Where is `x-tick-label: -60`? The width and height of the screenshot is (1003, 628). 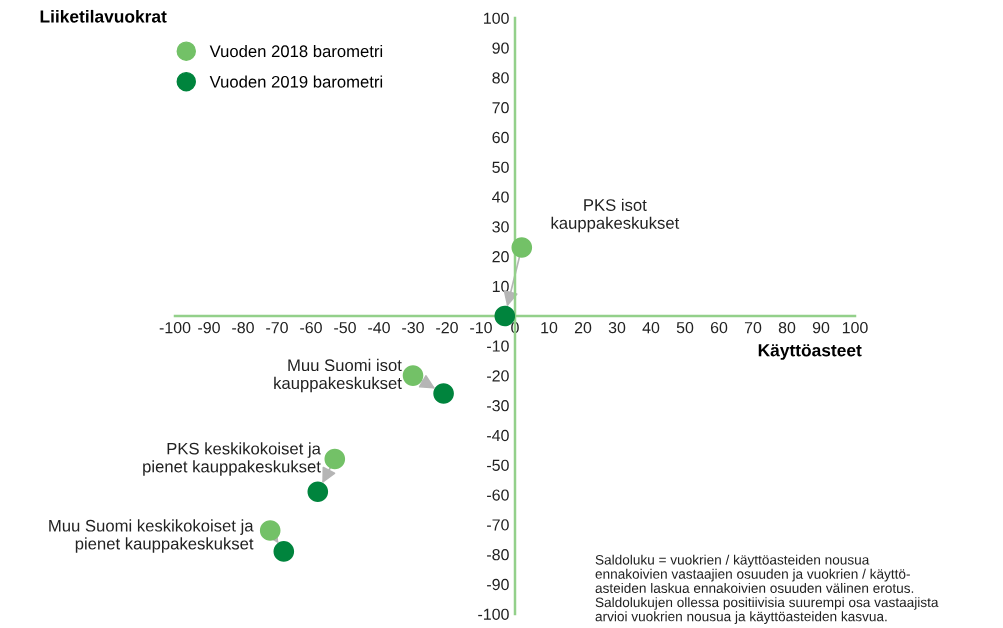 x-tick-label: -60 is located at coordinates (311, 327).